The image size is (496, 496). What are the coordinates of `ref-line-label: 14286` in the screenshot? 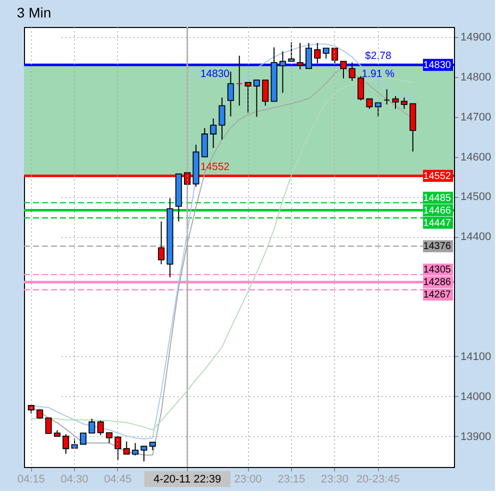 It's located at (437, 282).